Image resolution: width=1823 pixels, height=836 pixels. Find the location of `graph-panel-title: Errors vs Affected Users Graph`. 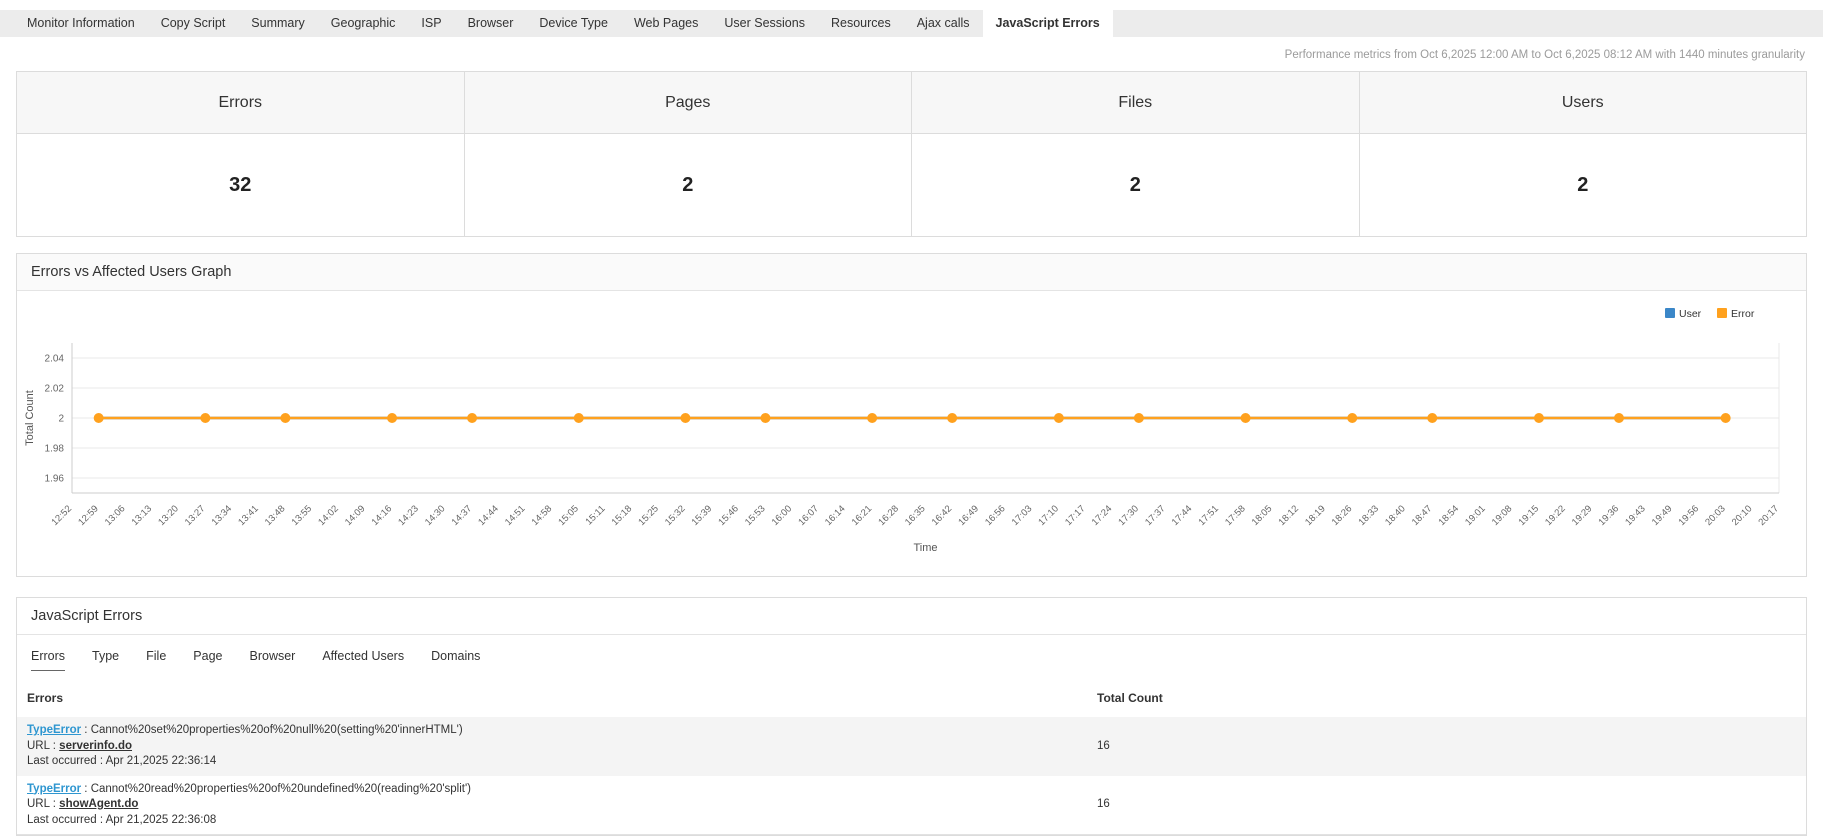

graph-panel-title: Errors vs Affected Users Graph is located at coordinates (911, 272).